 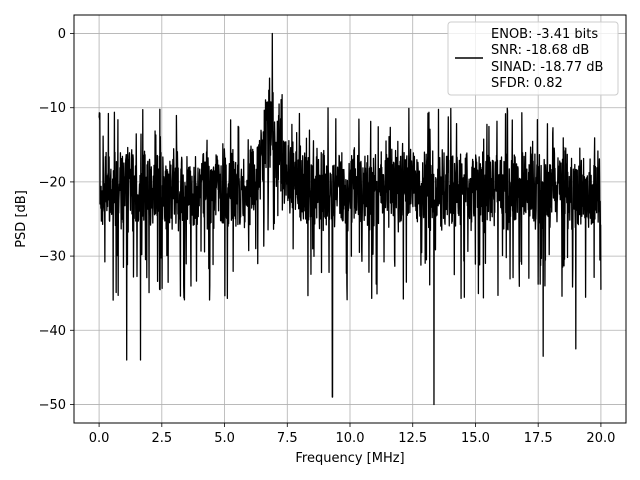 I want to click on y-axis-ticks: 0 −10 −20 −30 −40 −50, so click(x=56, y=220).